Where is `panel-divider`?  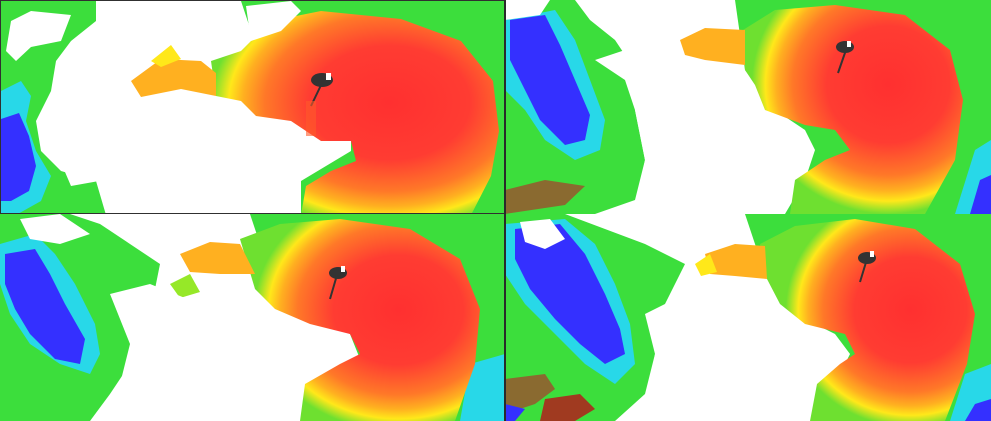 panel-divider is located at coordinates (505, 210).